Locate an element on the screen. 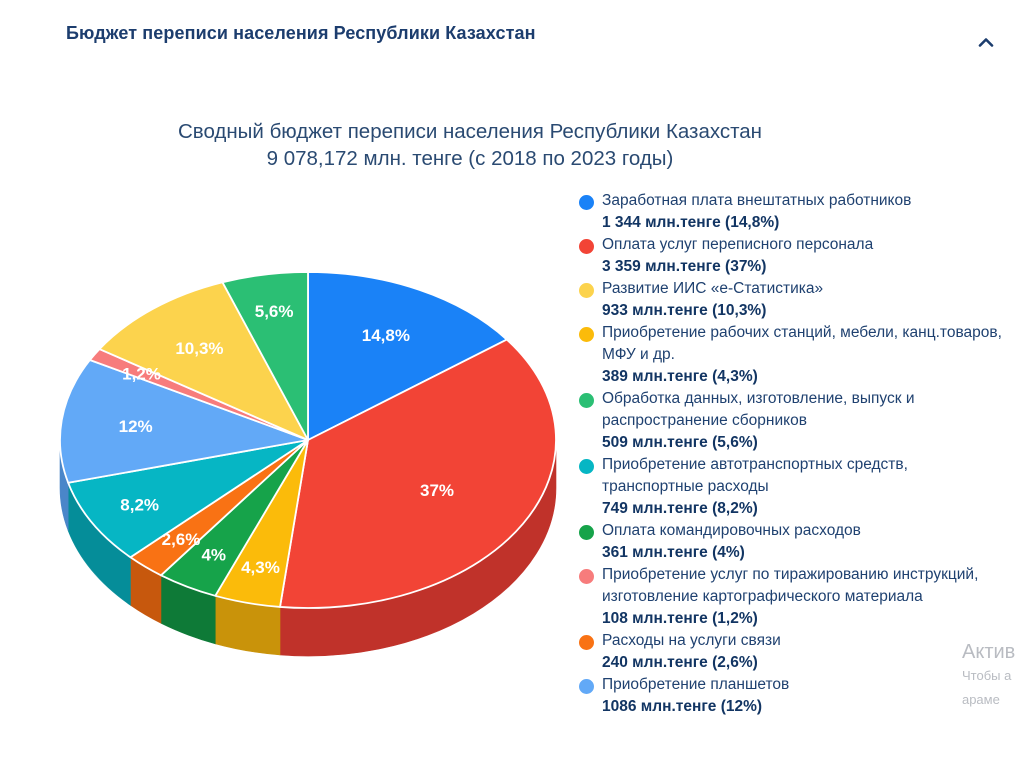 The height and width of the screenshot is (758, 1024). legend-label: Заработная плата внештатных работников is located at coordinates (757, 200).